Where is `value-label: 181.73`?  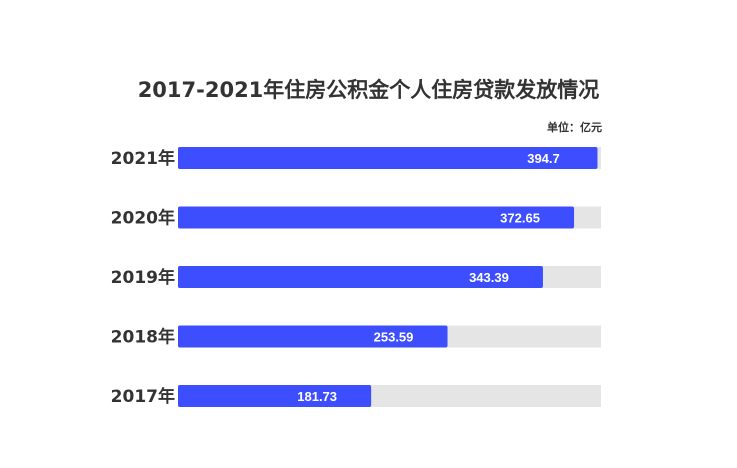 value-label: 181.73 is located at coordinates (317, 396).